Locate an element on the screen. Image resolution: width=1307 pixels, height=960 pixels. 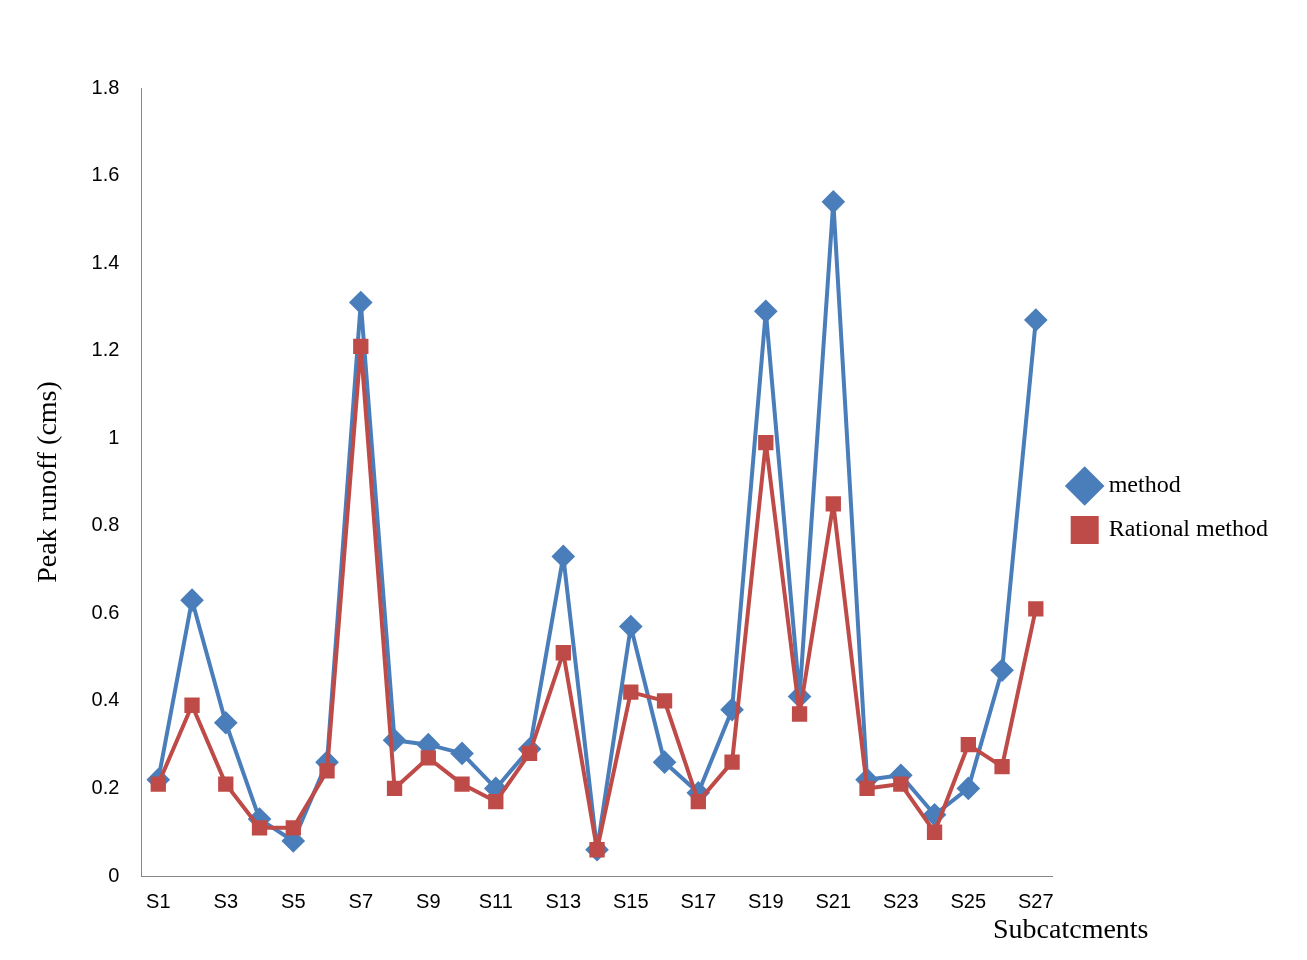
x-tick-label: S15 is located at coordinates (631, 900).